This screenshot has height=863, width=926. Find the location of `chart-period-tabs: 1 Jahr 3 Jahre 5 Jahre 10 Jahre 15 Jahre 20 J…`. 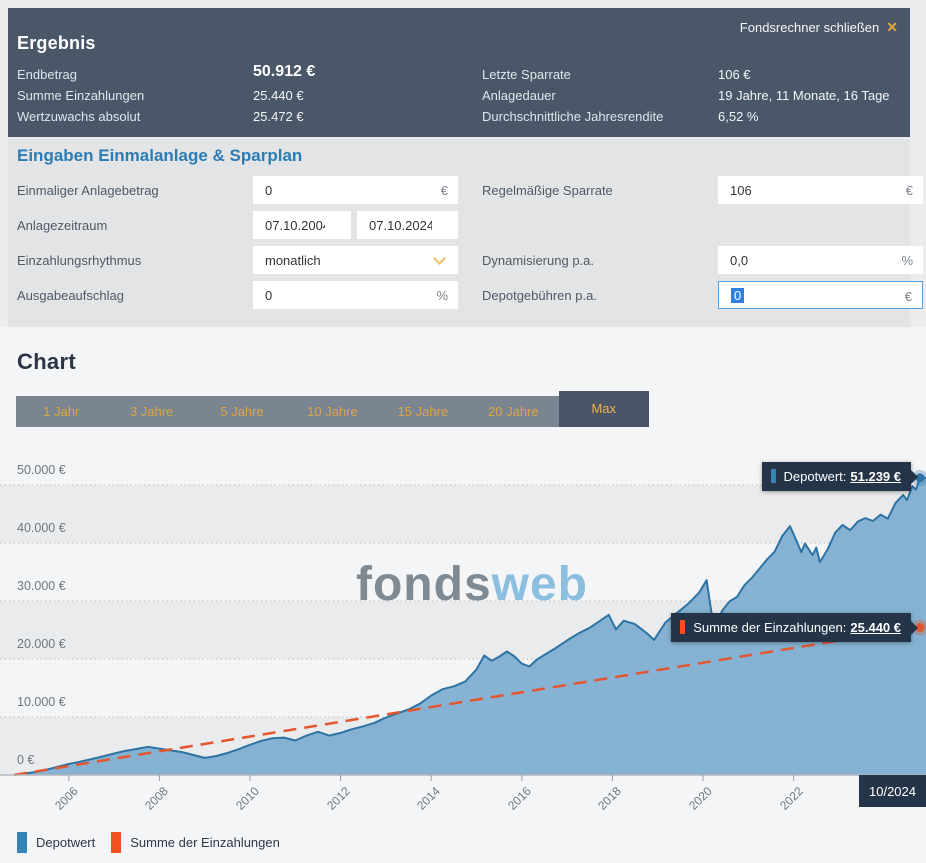

chart-period-tabs: 1 Jahr 3 Jahre 5 Jahre 10 Jahre 15 Jahre 20 J… is located at coordinates (332, 409).